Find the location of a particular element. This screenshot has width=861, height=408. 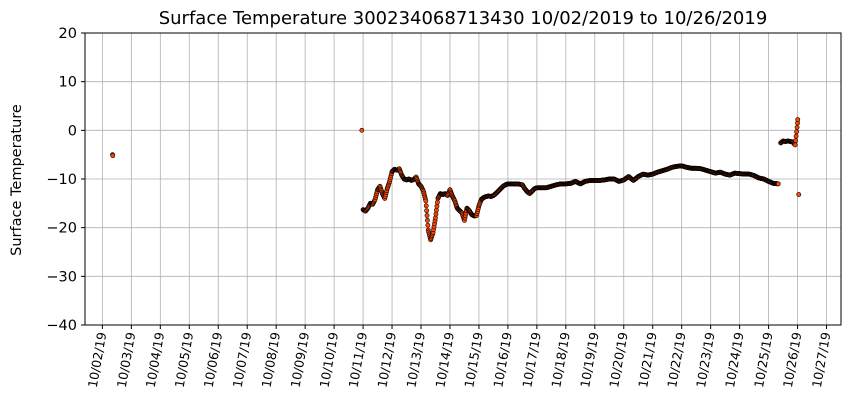

x-tick-label: 10/10/19 is located at coordinates (329, 360).